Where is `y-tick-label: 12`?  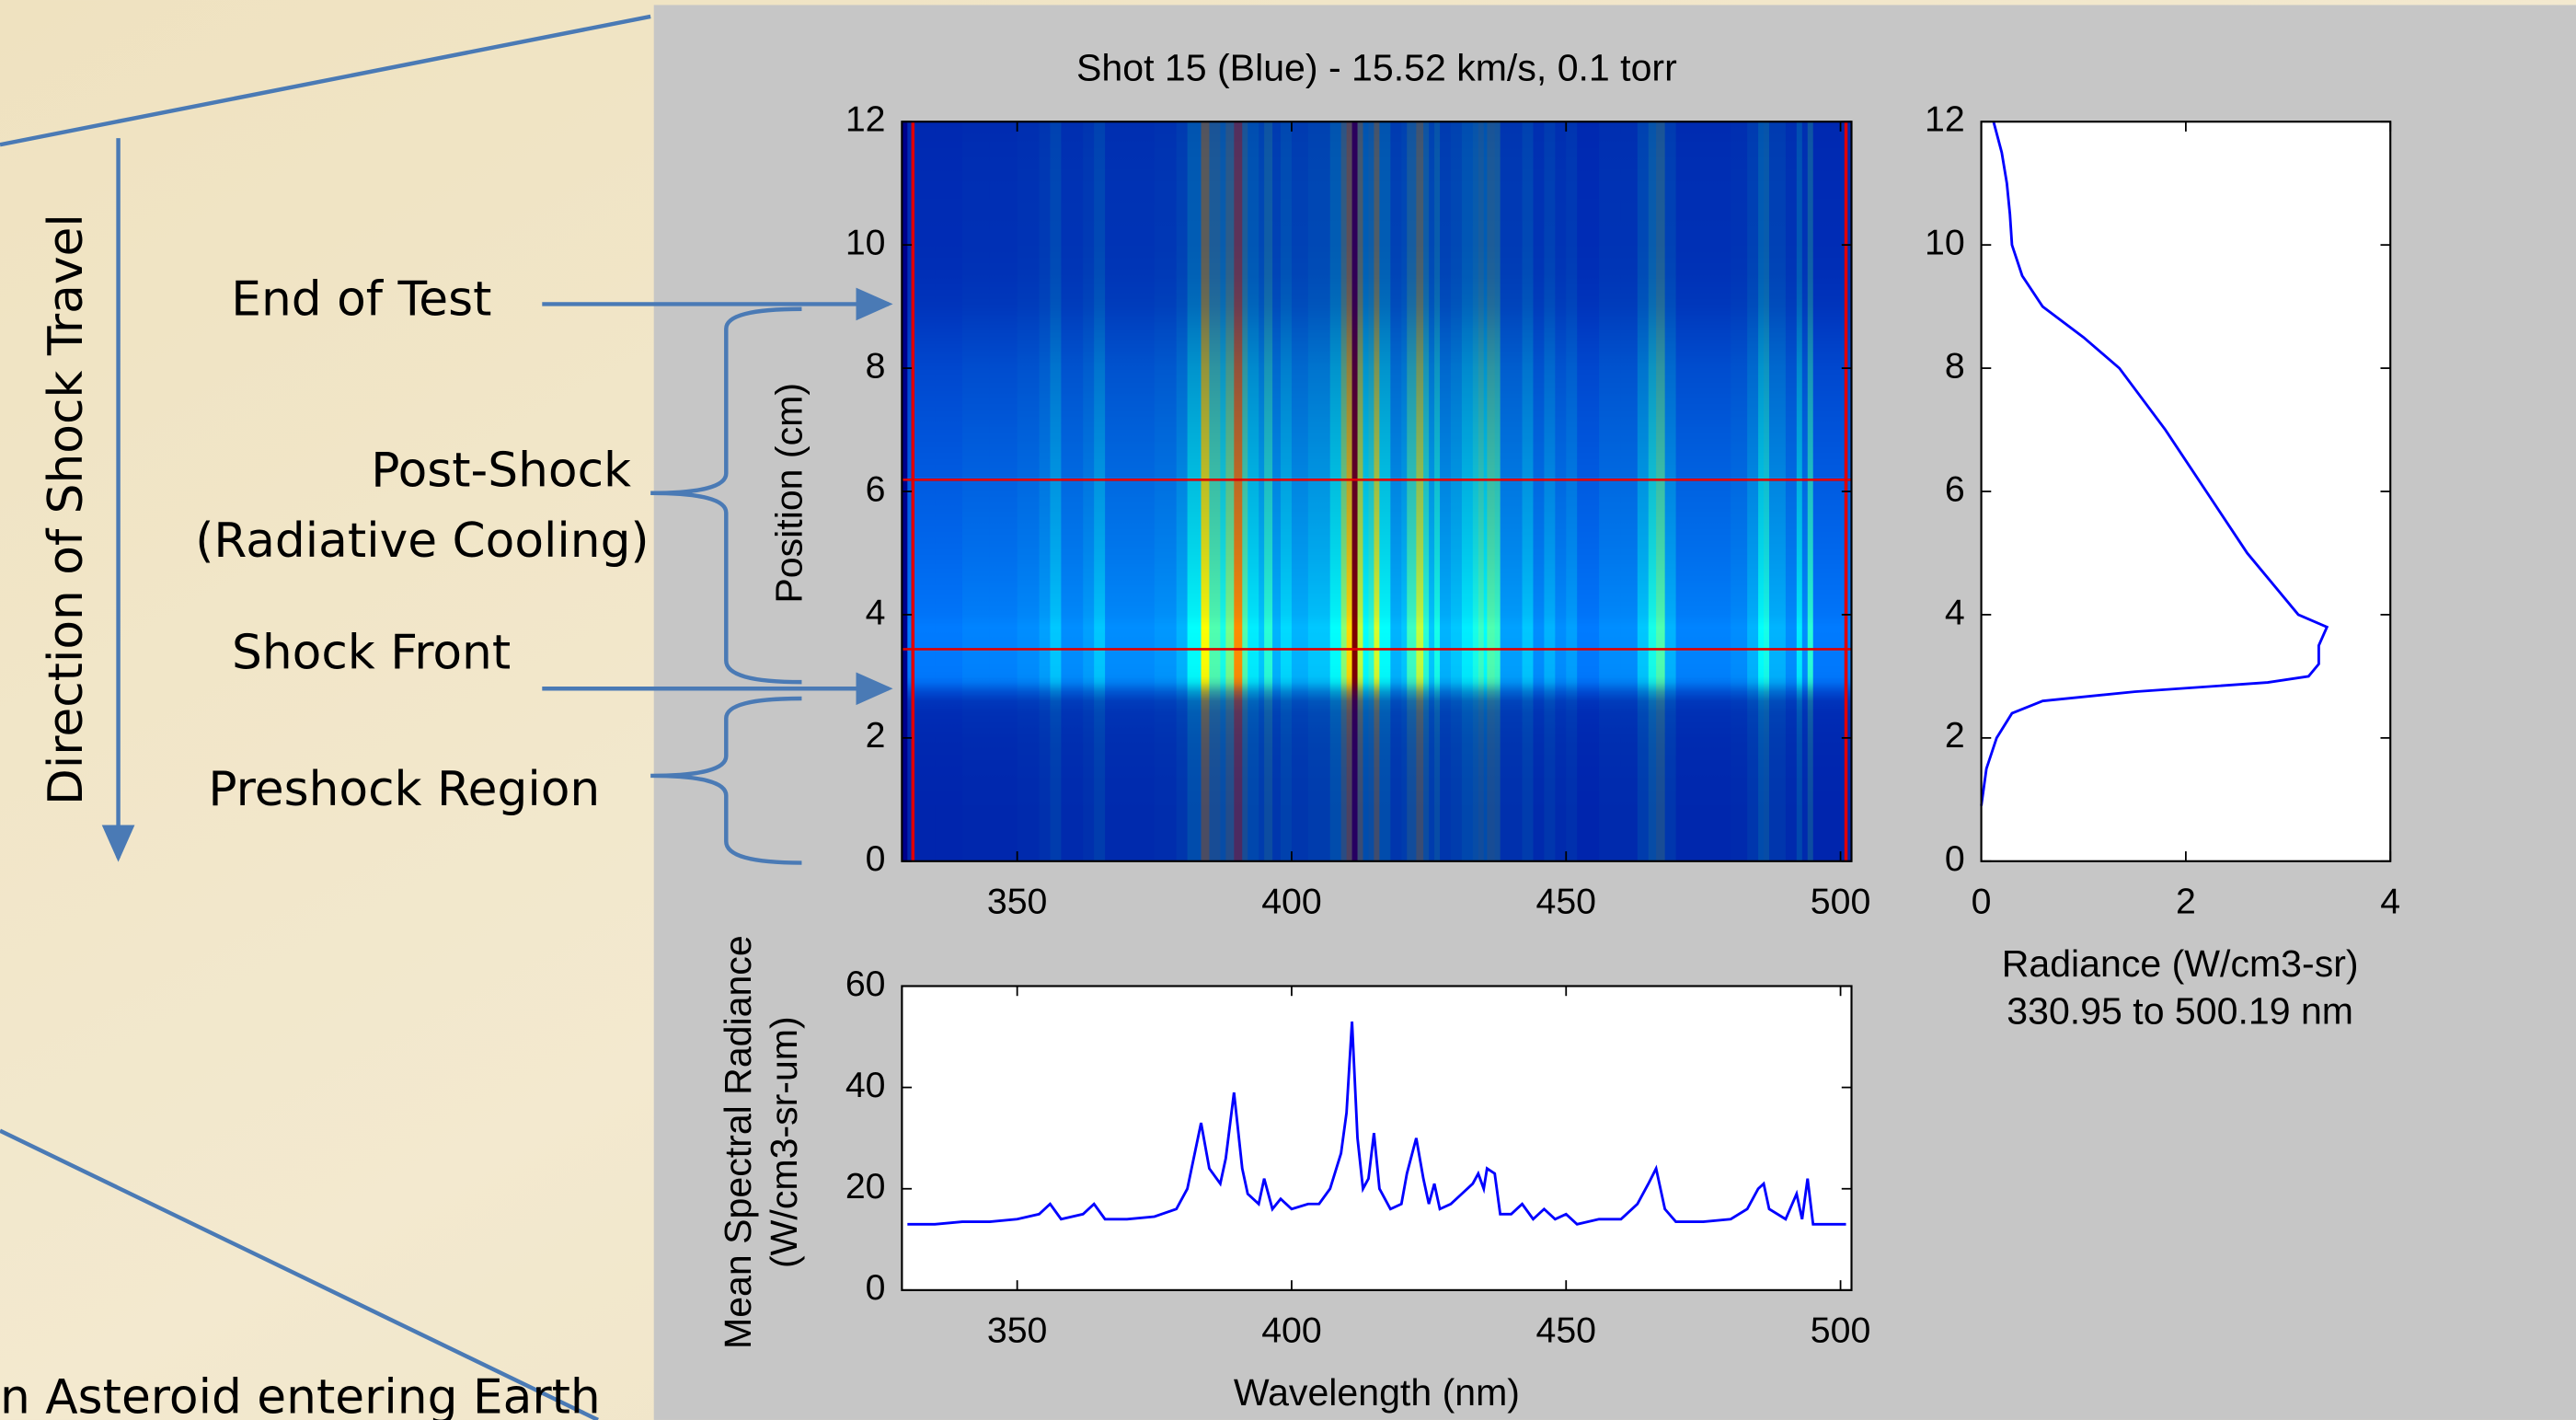
y-tick-label: 12 is located at coordinates (865, 120).